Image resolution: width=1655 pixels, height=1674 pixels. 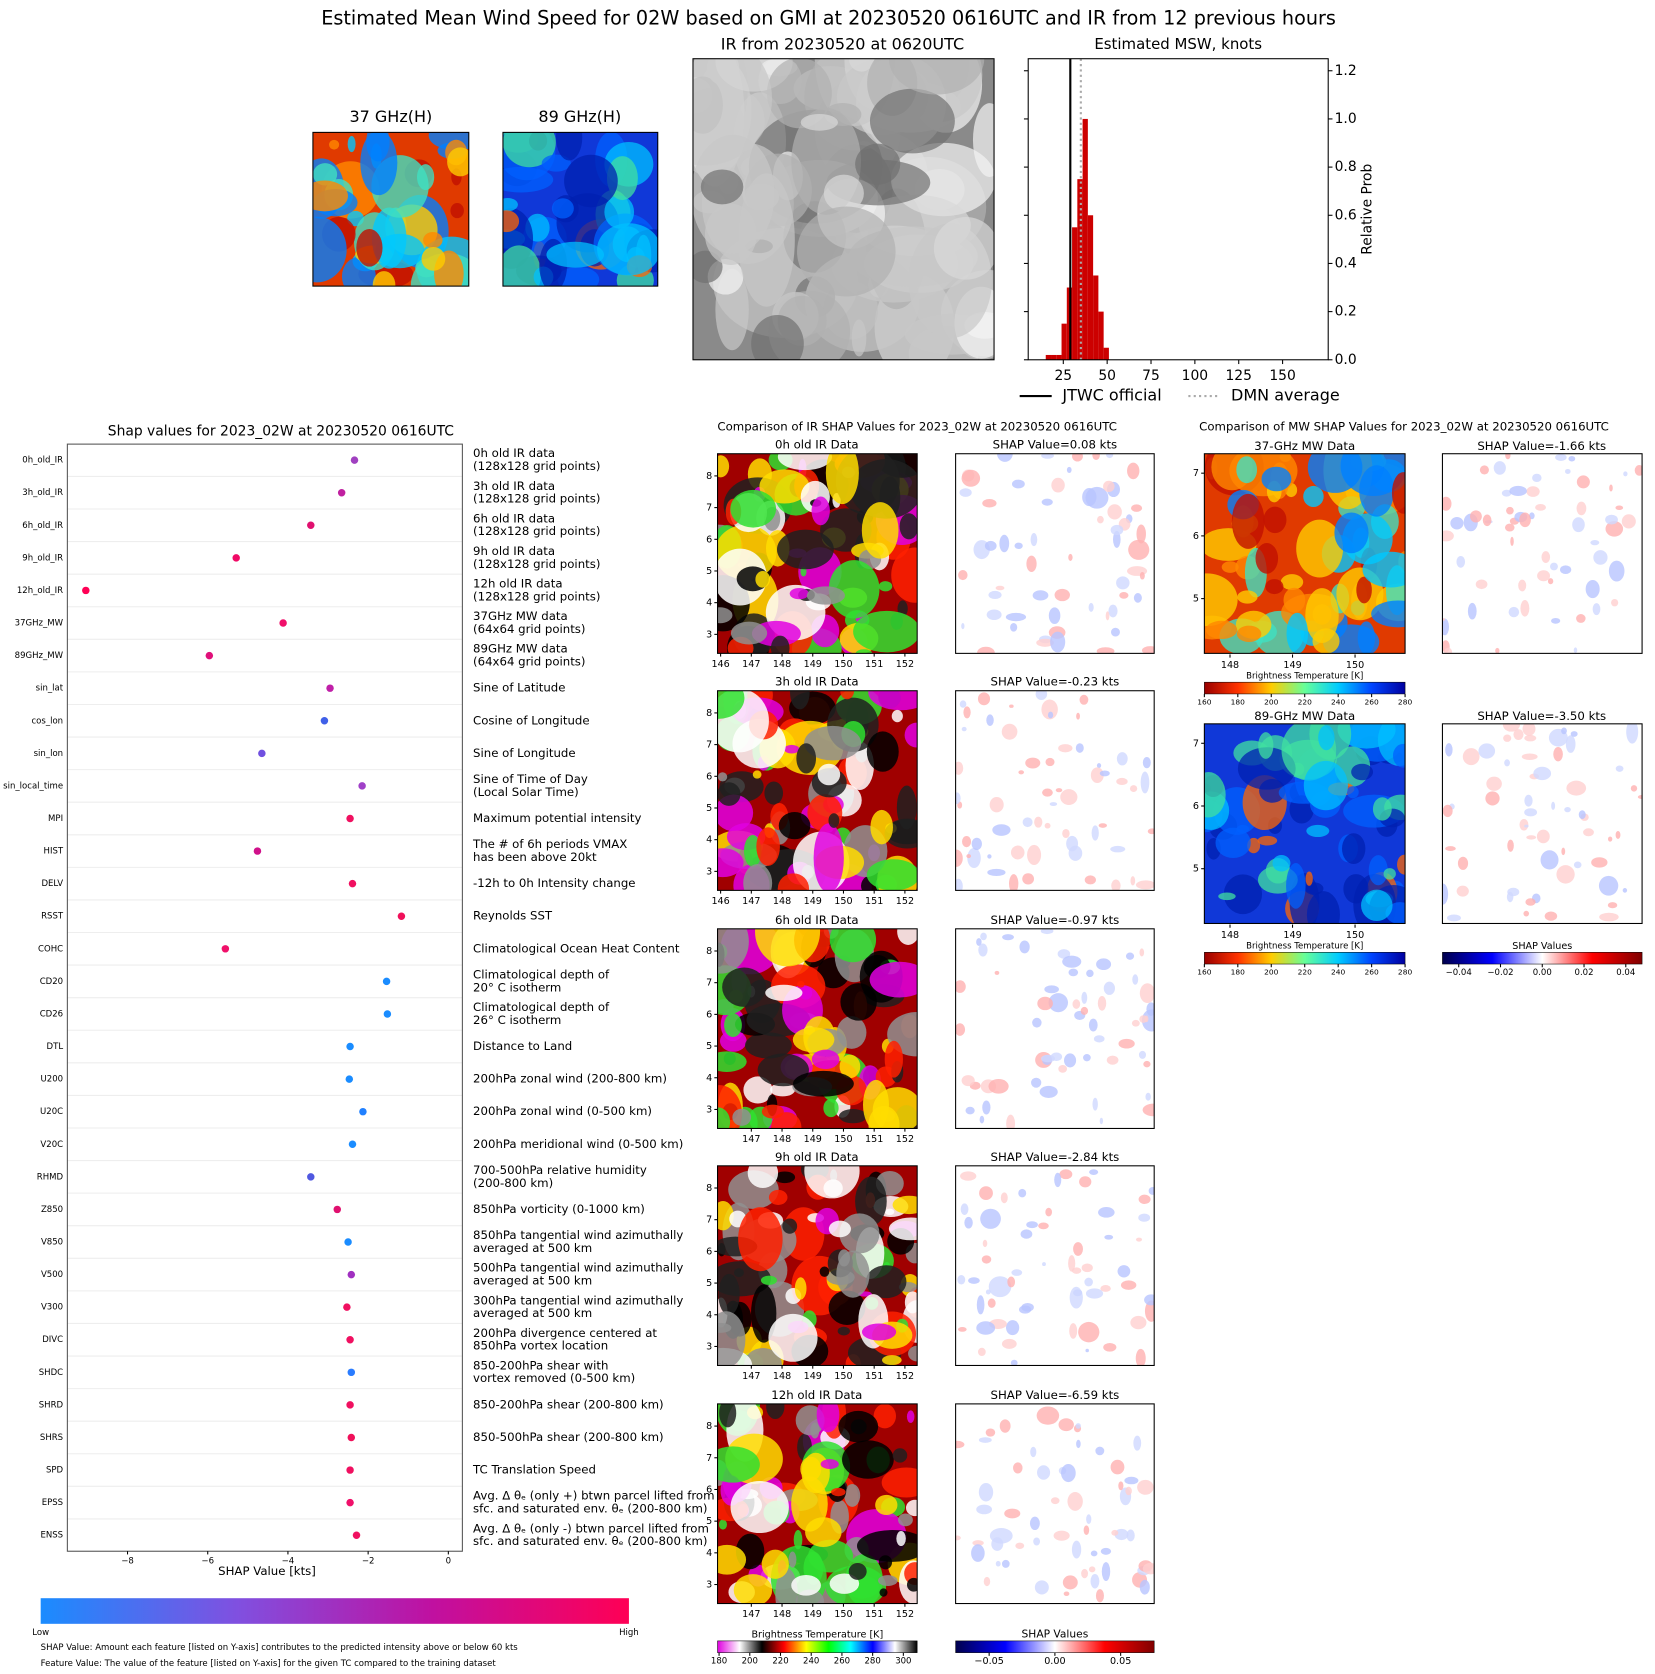 I want to click on y-tick-label: 7, so click(x=709, y=983).